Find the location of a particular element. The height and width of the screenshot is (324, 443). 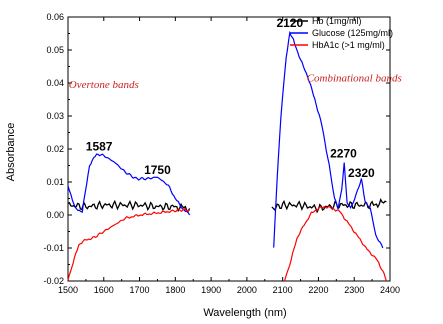

peak-label: 1750 is located at coordinates (157, 170).